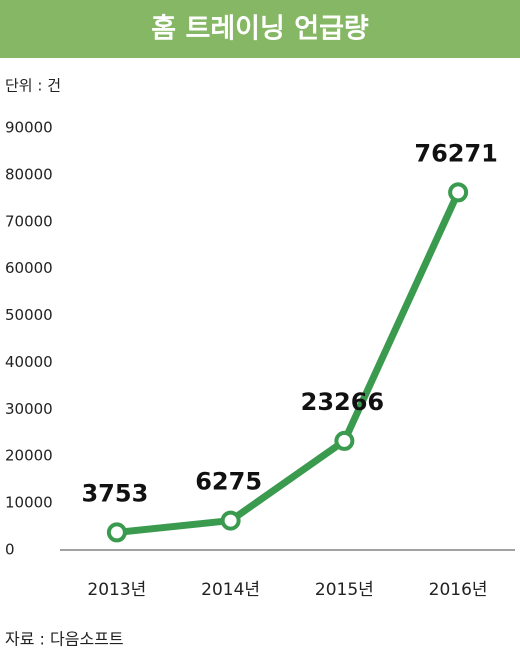 This screenshot has width=520, height=655. Describe the element at coordinates (33, 86) in the screenshot. I see `unit-label: 단위 : 건` at that location.